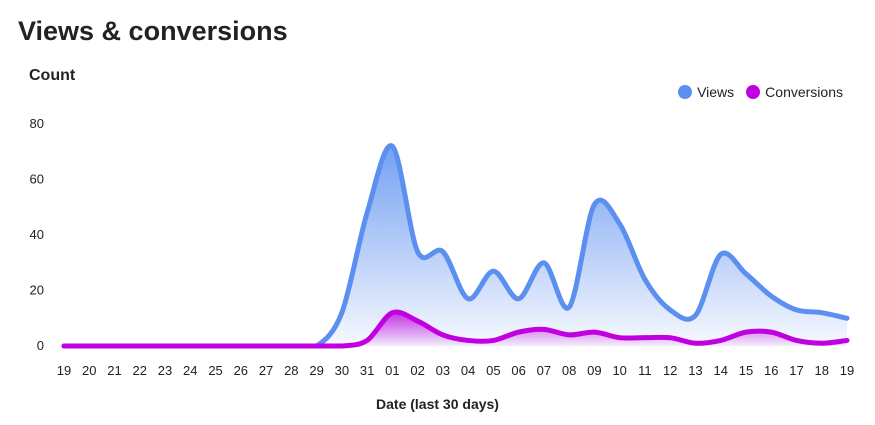 This screenshot has width=875, height=425. Describe the element at coordinates (392, 370) in the screenshot. I see `x-tick-label: 01` at that location.